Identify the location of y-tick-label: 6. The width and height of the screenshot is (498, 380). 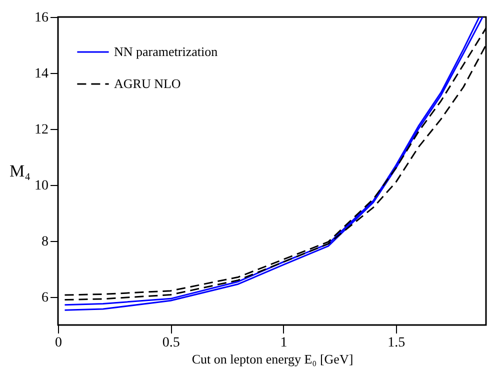
(45, 298).